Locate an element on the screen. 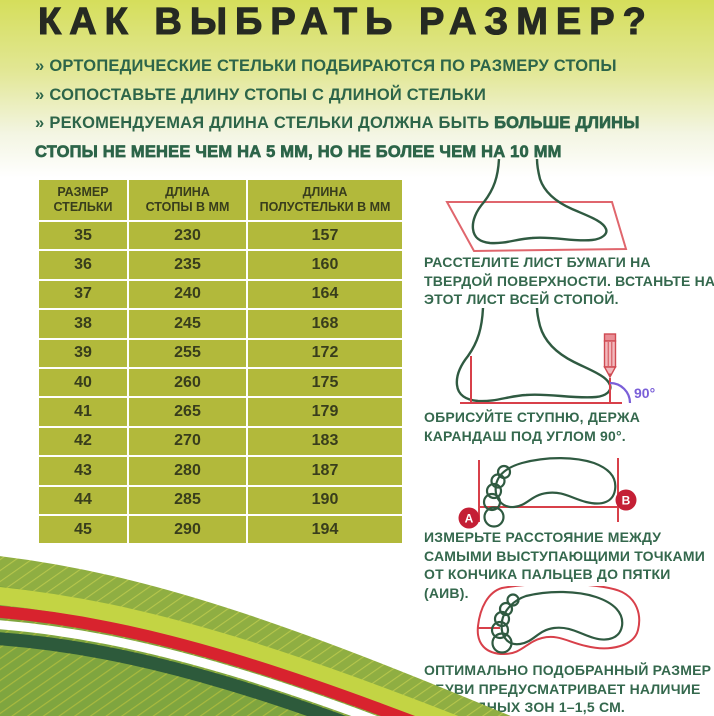 This screenshot has width=714, height=716. table-cell: 44 is located at coordinates (83, 500).